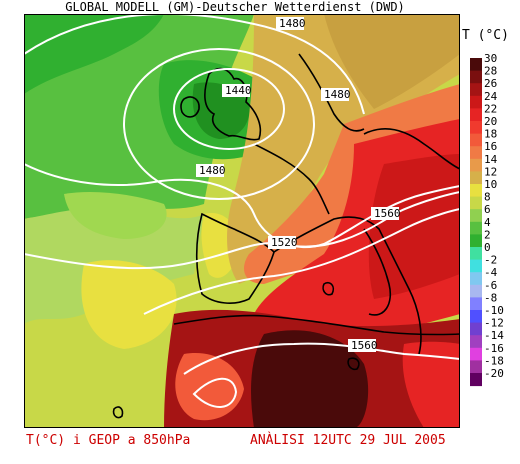 The image size is (520, 464). I want to click on legend-label: -18, so click(494, 360).